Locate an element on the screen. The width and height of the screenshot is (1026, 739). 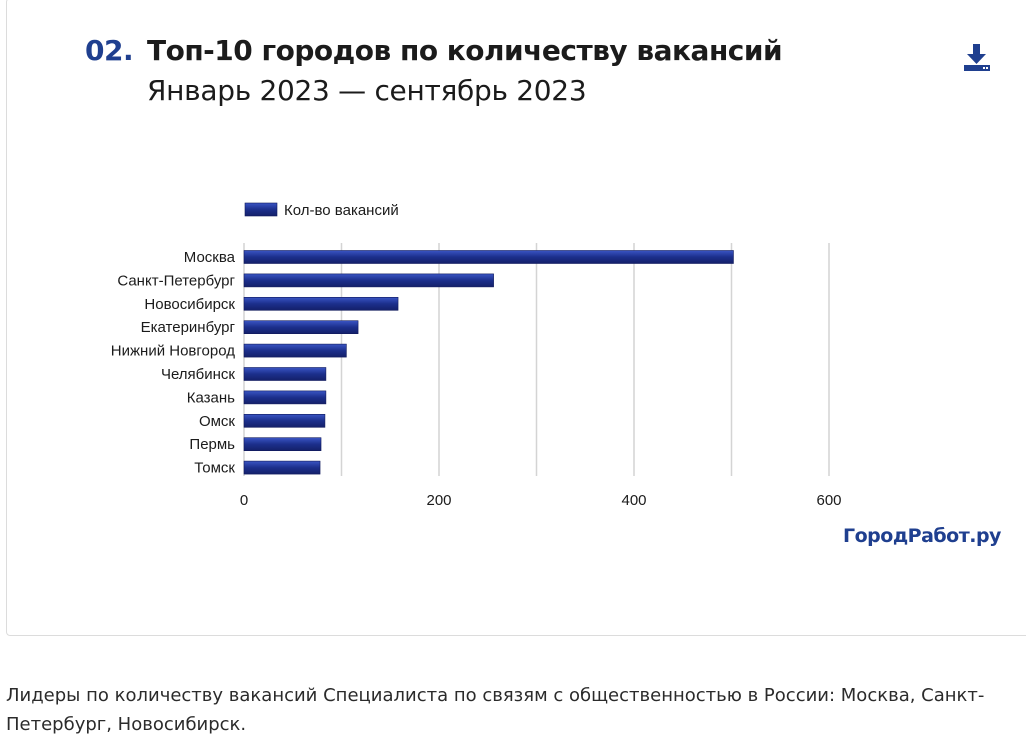
chart-title: Топ-10 городов по количеству вакансий is located at coordinates (465, 50).